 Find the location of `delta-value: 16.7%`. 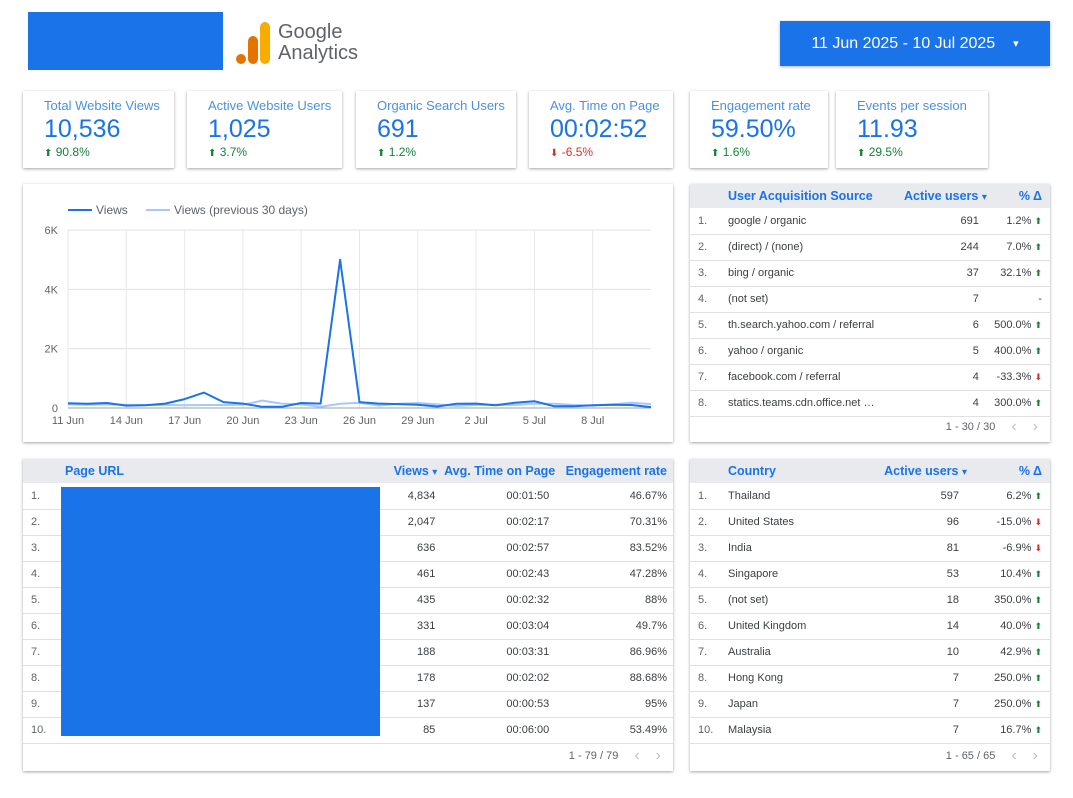

delta-value: 16.7% is located at coordinates (1016, 730).